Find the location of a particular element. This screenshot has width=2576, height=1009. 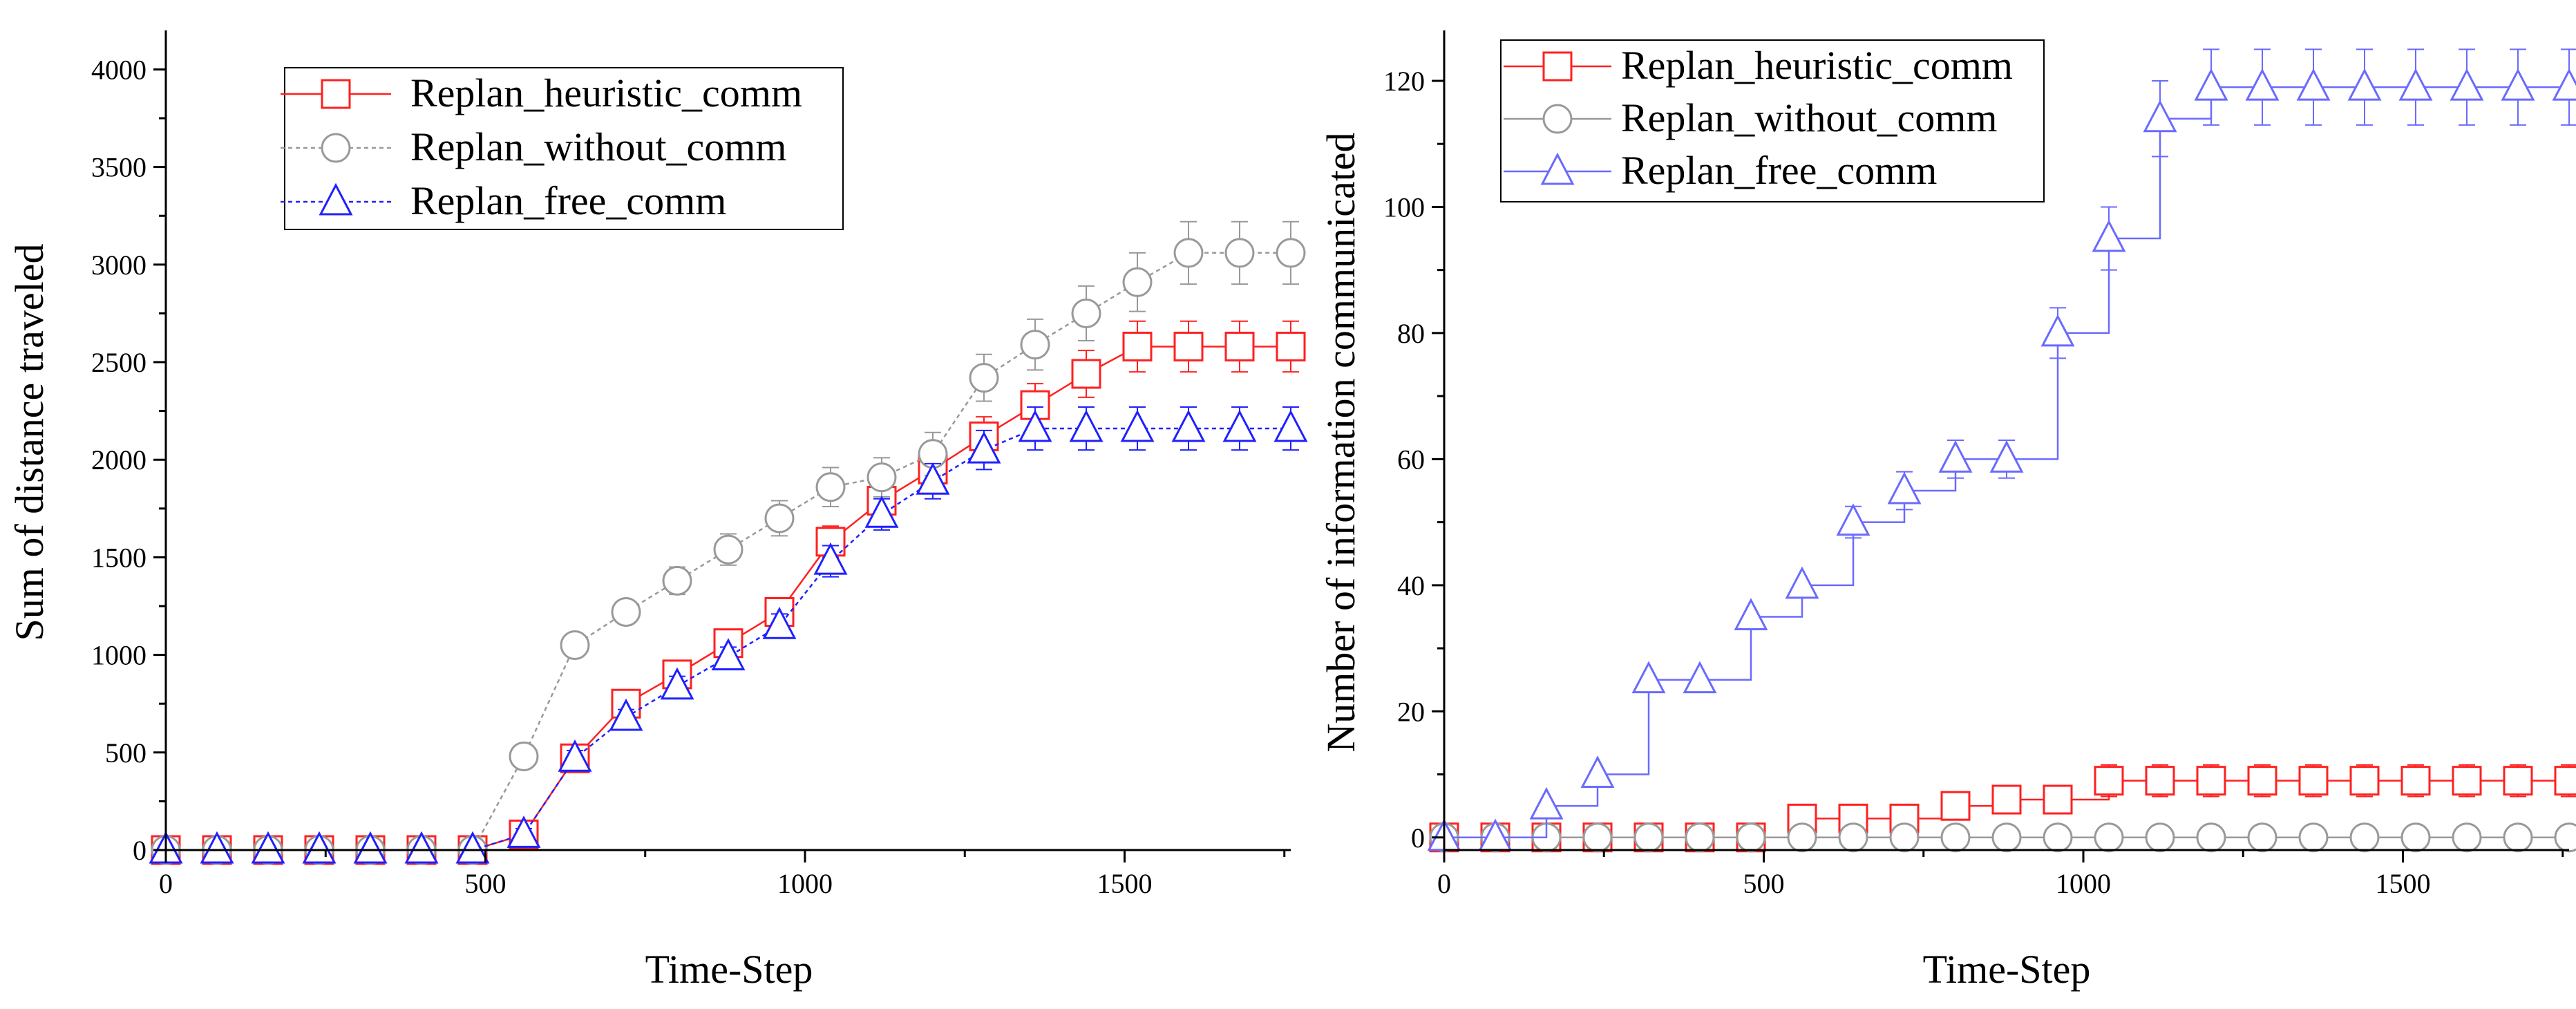

x-tick-label: 1000 is located at coordinates (2083, 883).